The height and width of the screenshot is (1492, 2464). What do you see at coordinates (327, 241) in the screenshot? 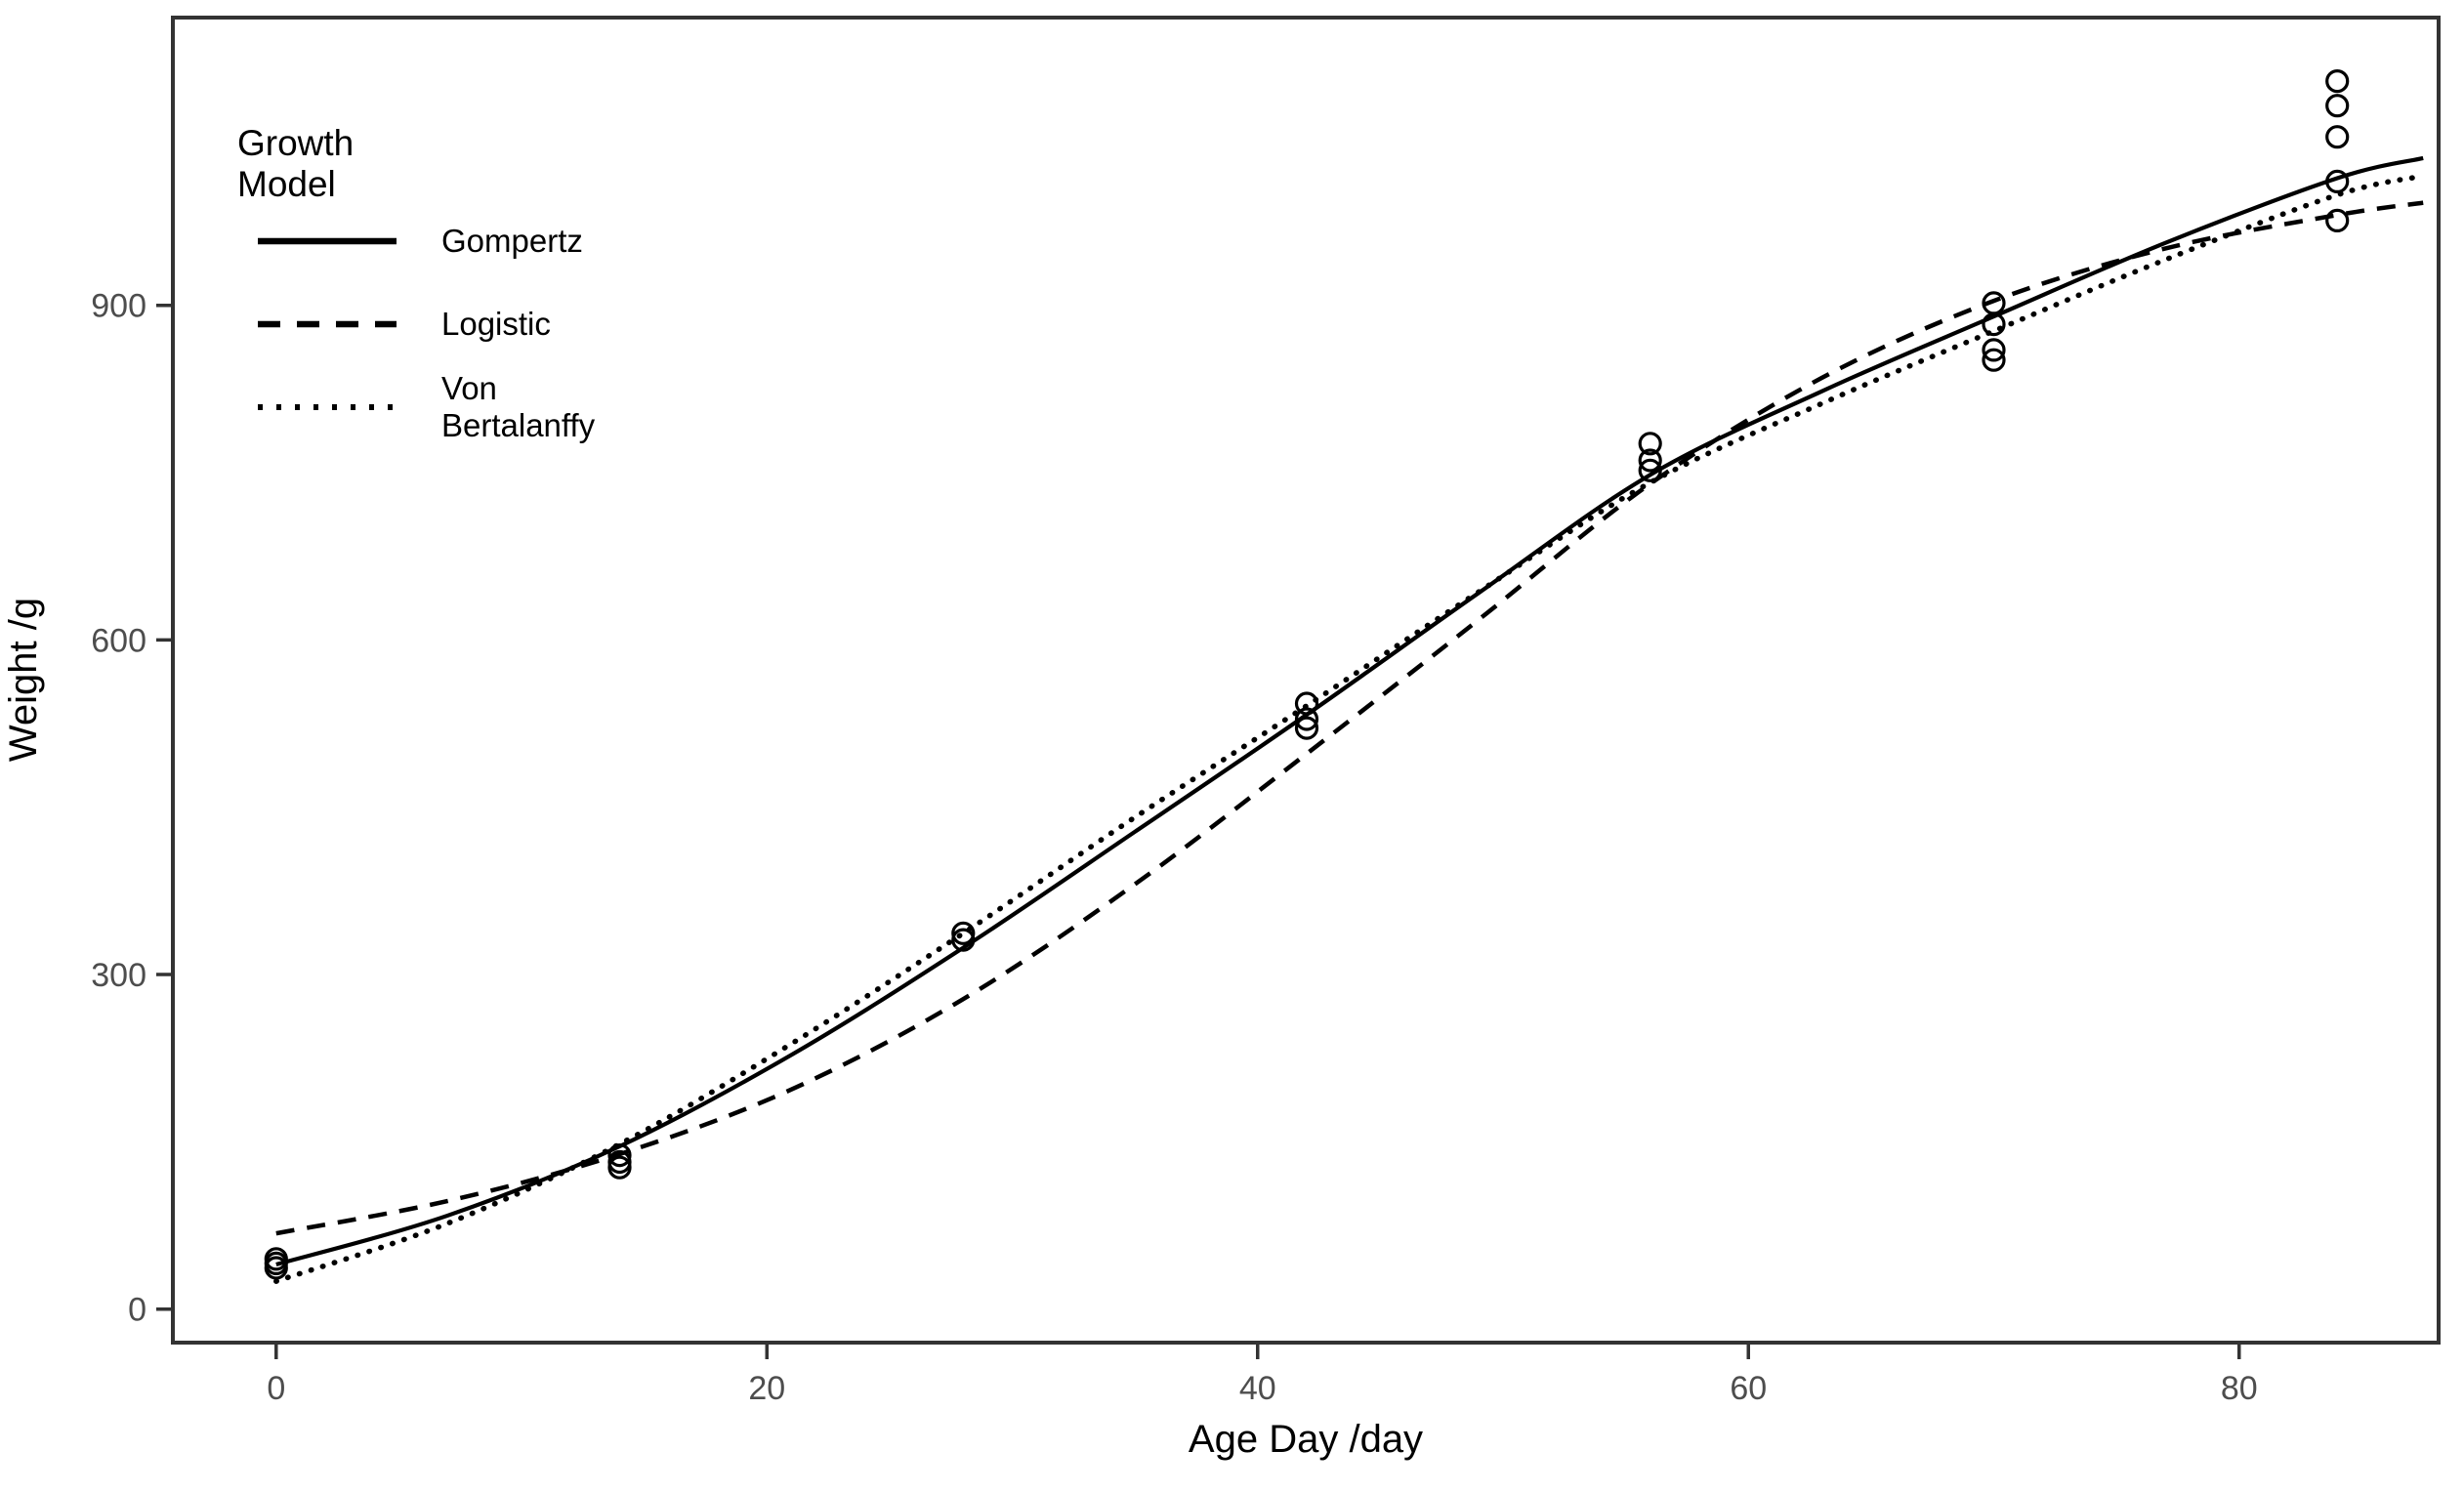
I see `solid-line-icon` at bounding box center [327, 241].